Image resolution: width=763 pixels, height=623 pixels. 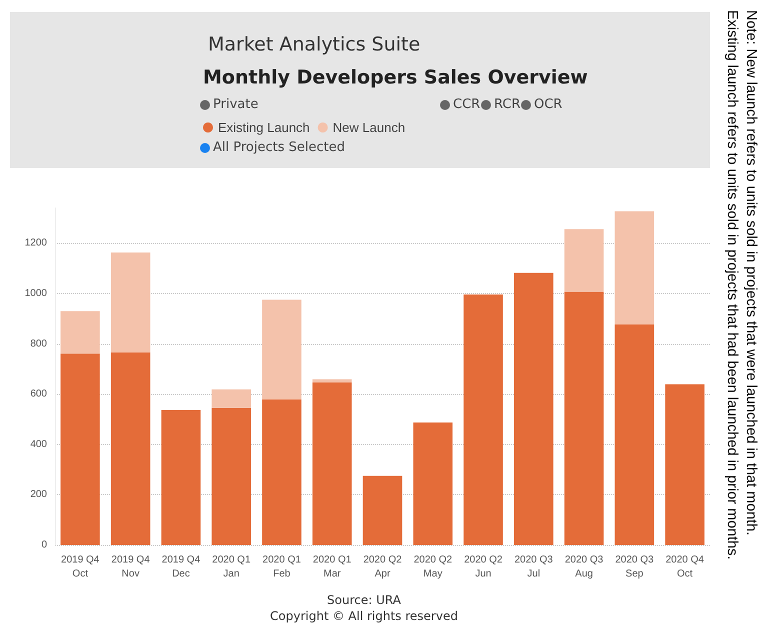 I want to click on text: CCR, so click(x=466, y=104).